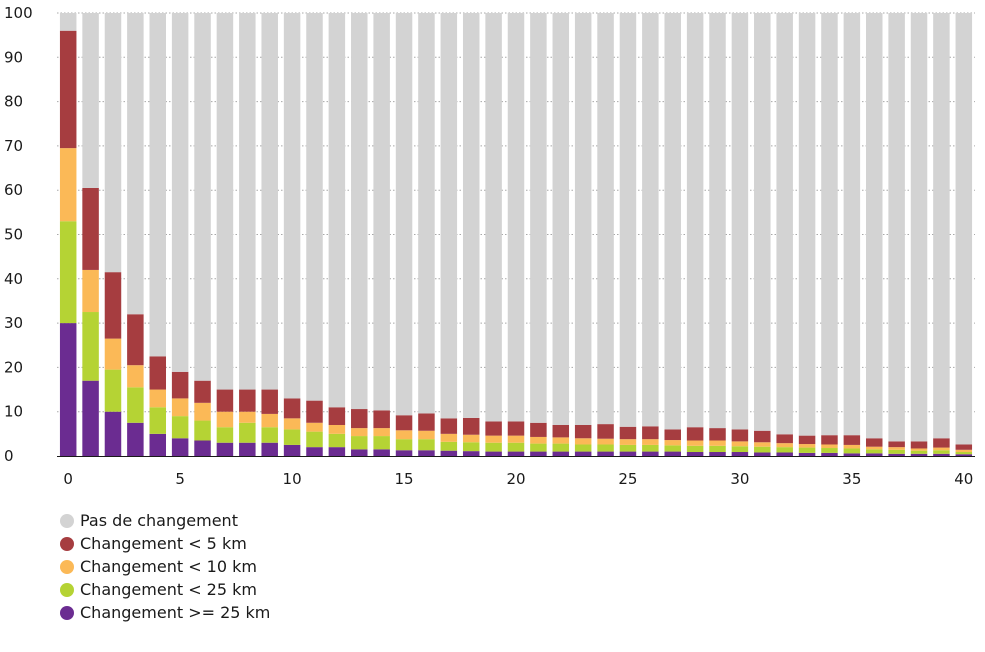 The height and width of the screenshot is (652, 985). I want to click on x-tick-label: 30, so click(739, 479).